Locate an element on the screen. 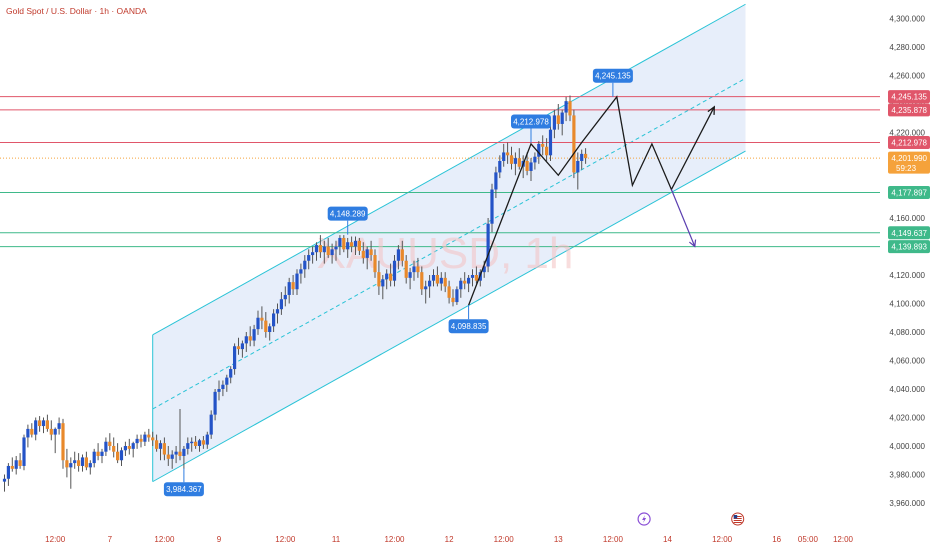 Image resolution: width=932 pixels, height=550 pixels. projection-line is located at coordinates (591, 200).